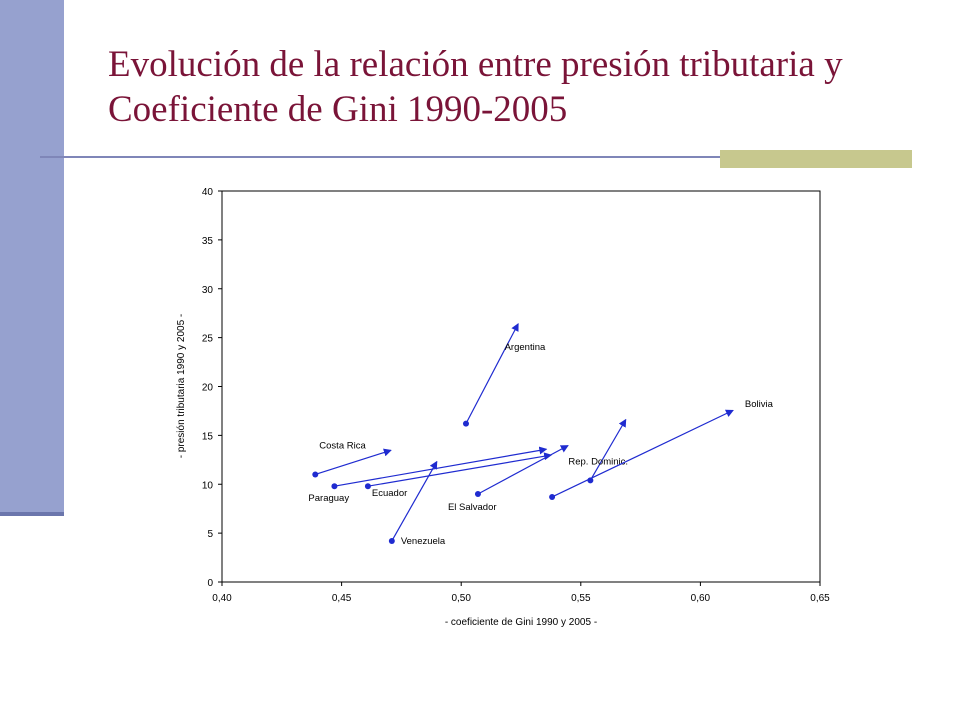  What do you see at coordinates (210, 583) in the screenshot?
I see `y-tick-label: 0` at bounding box center [210, 583].